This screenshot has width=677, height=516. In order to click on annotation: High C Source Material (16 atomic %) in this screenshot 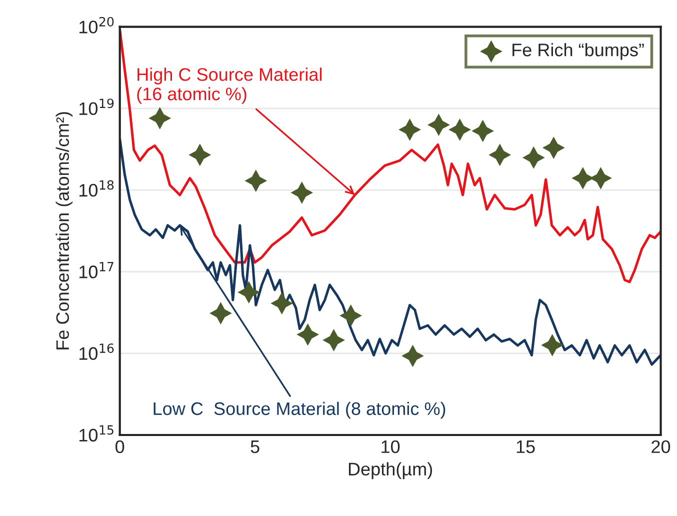, I will do `click(229, 86)`.